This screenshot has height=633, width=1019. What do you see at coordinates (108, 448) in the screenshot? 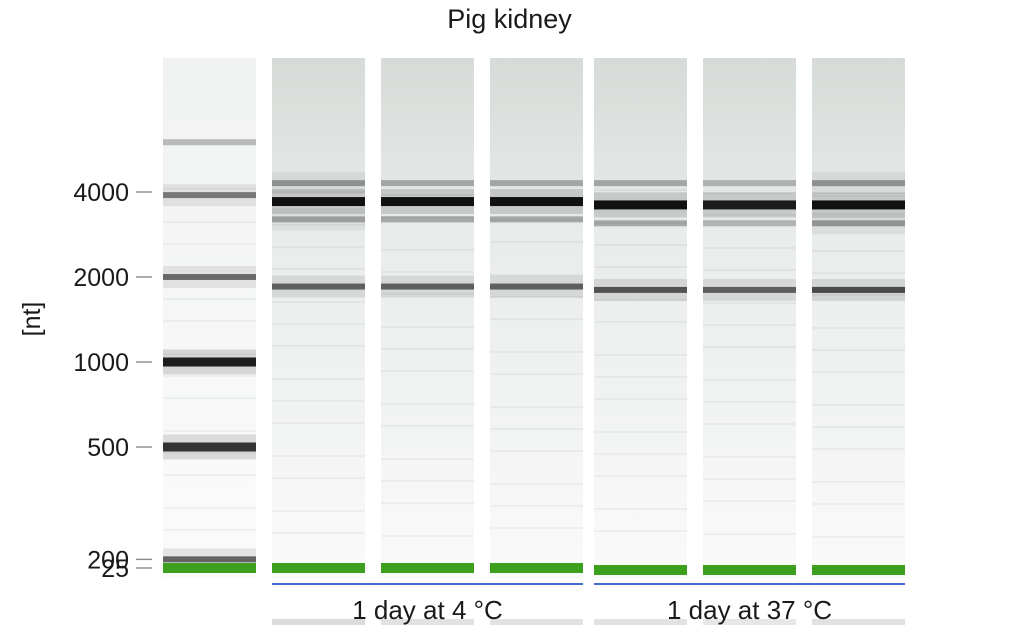
I see `y-tick-label-500: 500` at bounding box center [108, 448].